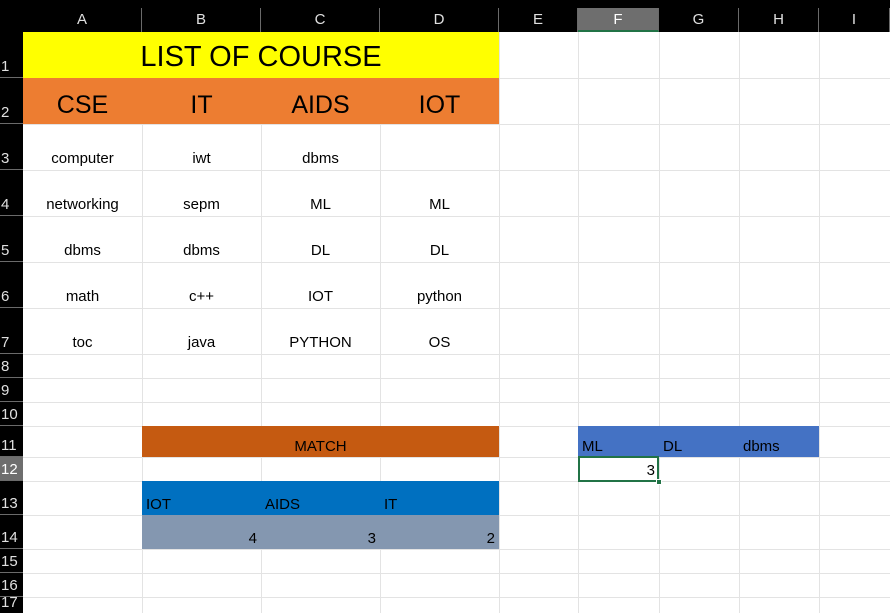  I want to click on row-header-11: 11, so click(11, 441).